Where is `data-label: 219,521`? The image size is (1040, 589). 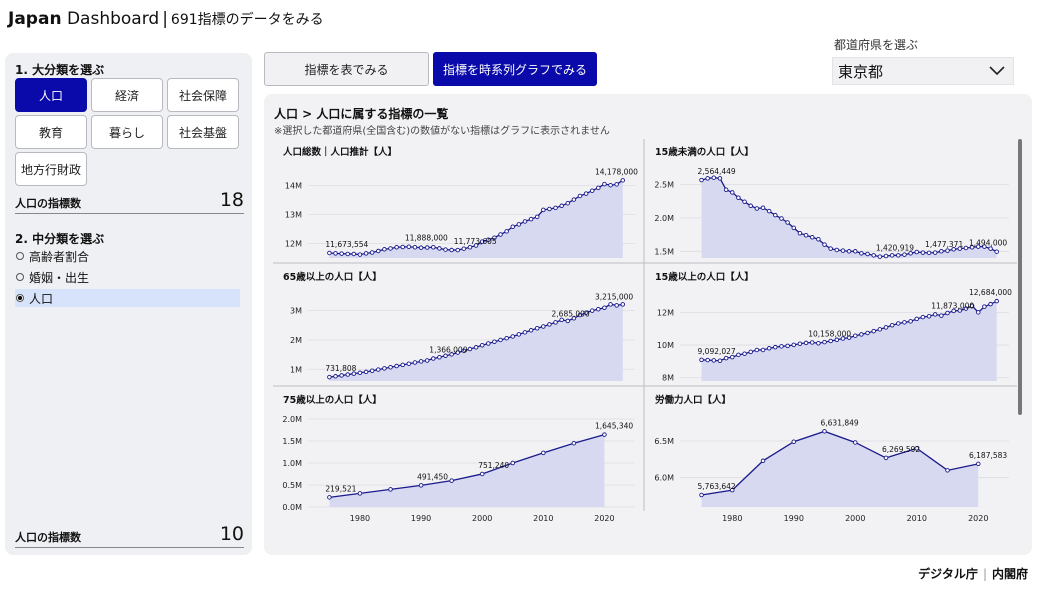 data-label: 219,521 is located at coordinates (340, 488).